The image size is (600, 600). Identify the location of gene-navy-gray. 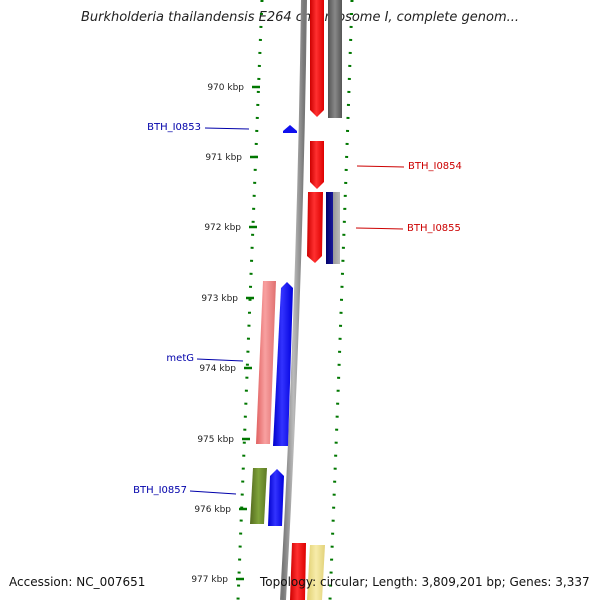
(333, 228).